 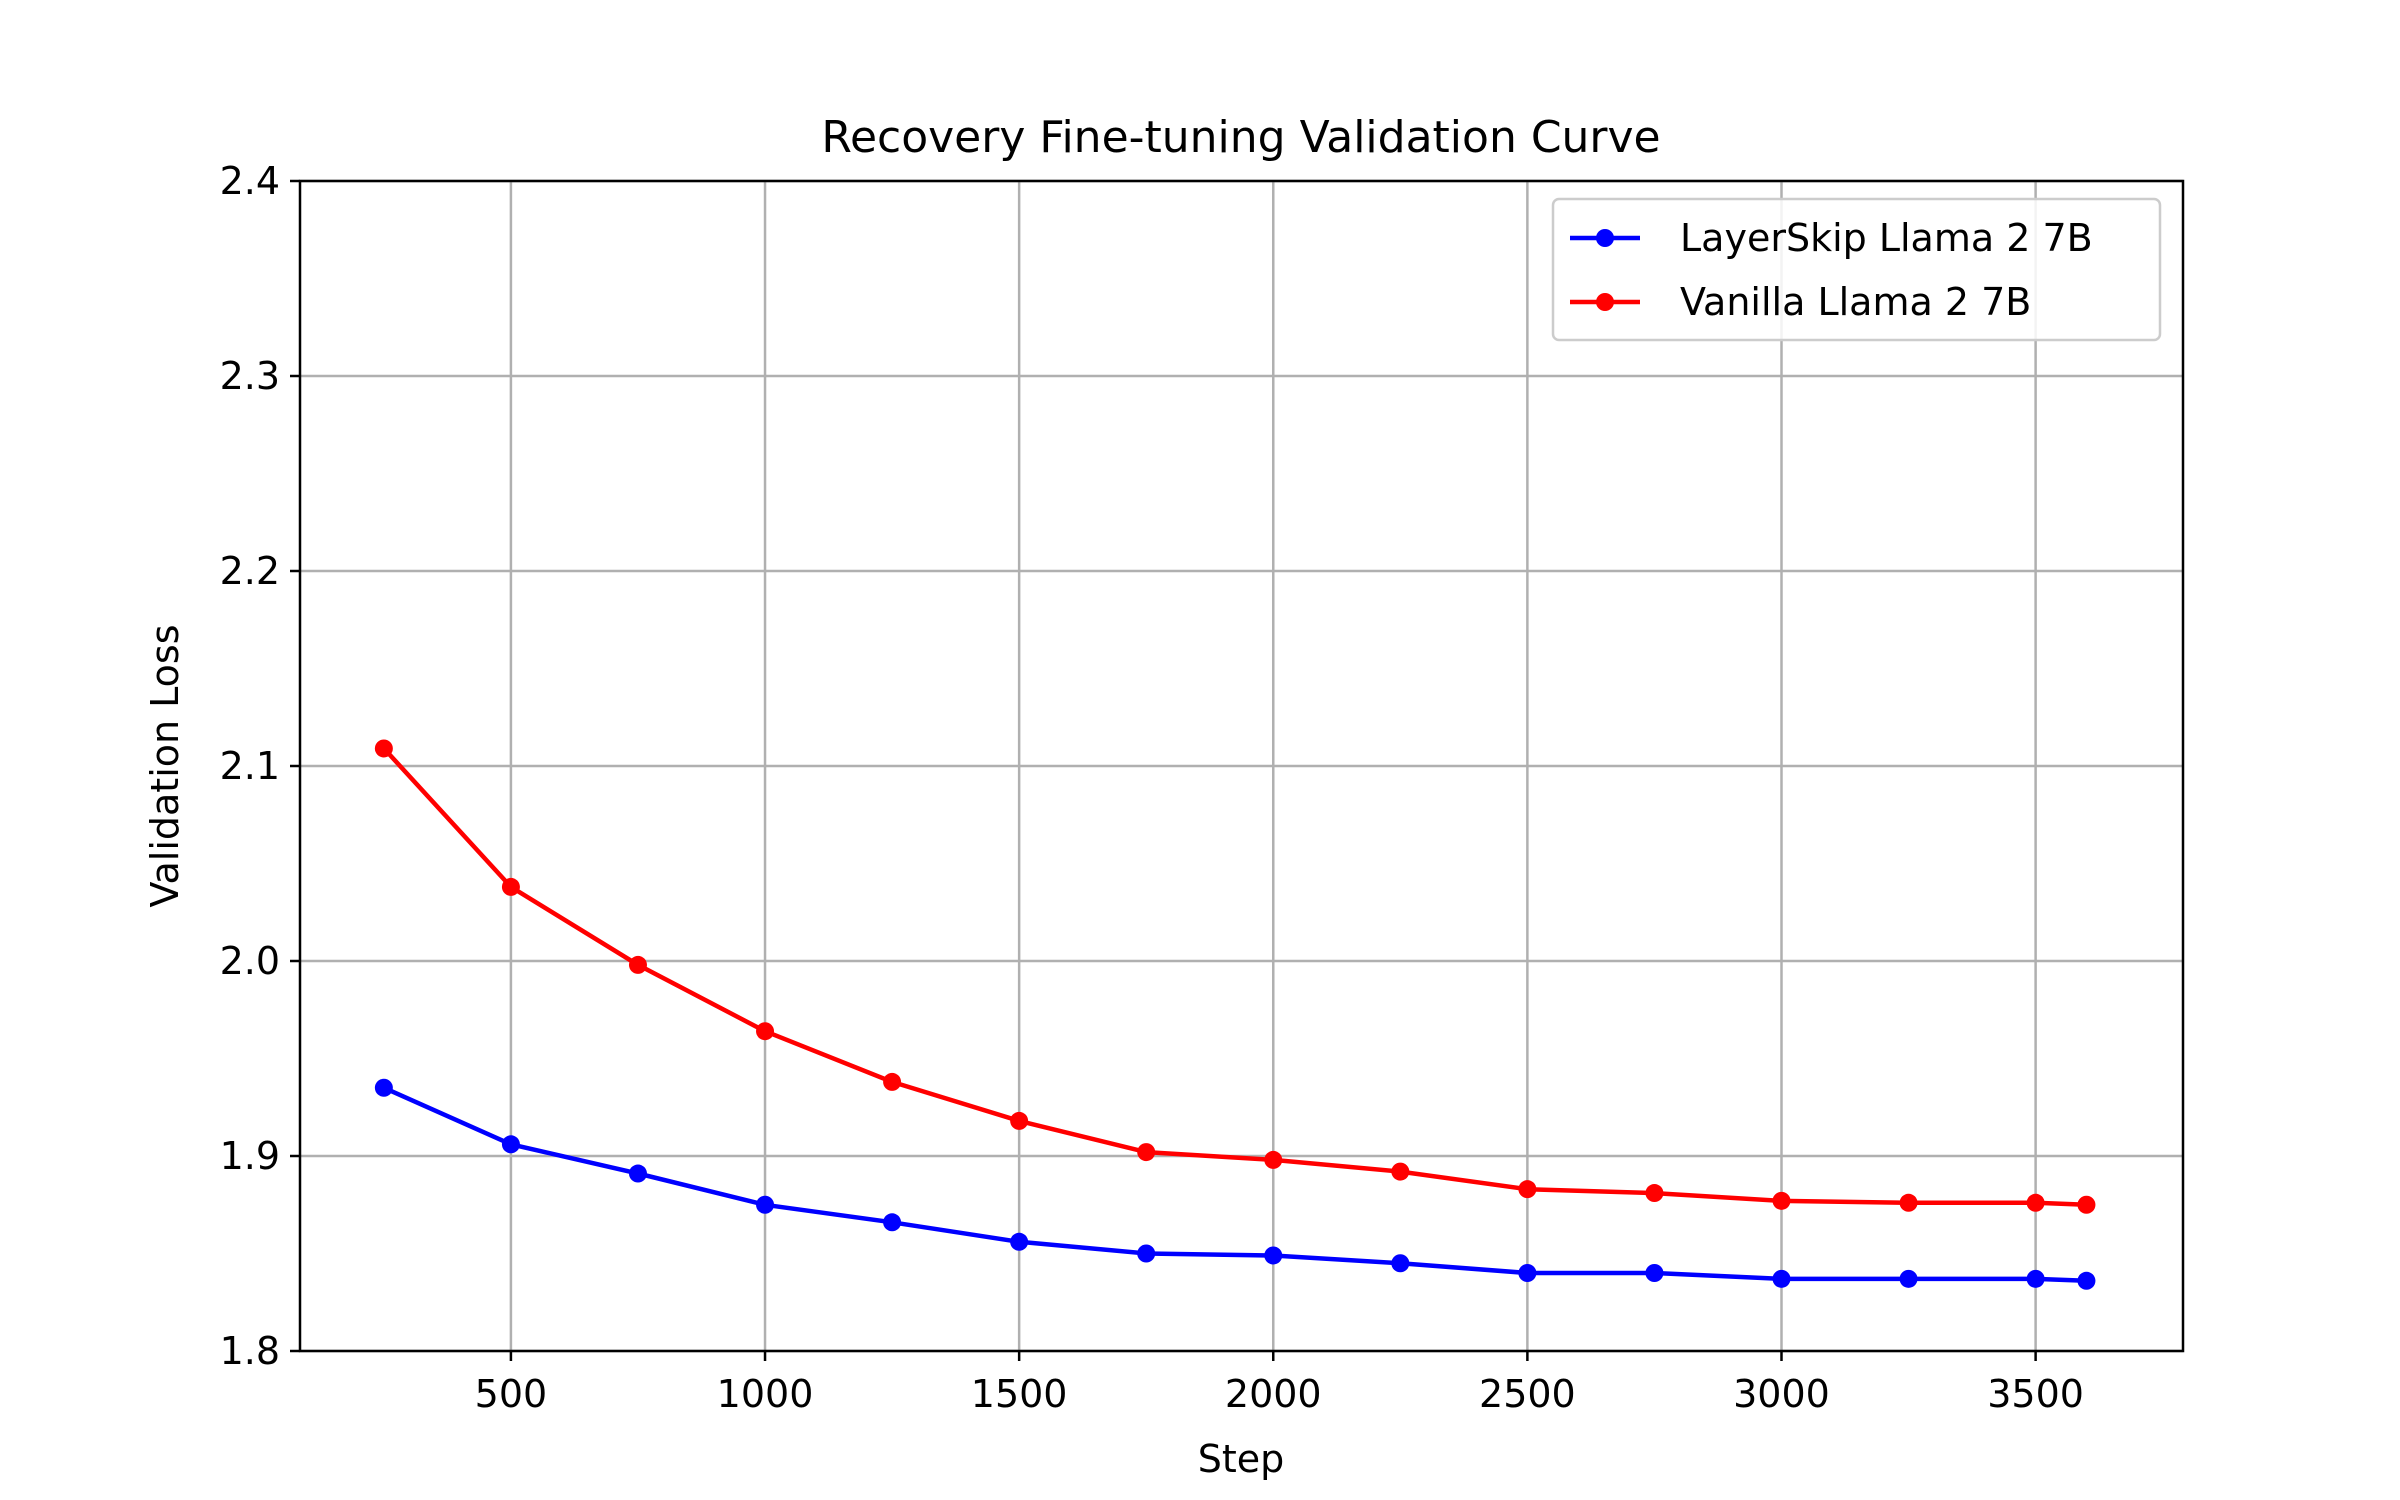 I want to click on y-tick-label: 2.3, so click(x=250, y=376).